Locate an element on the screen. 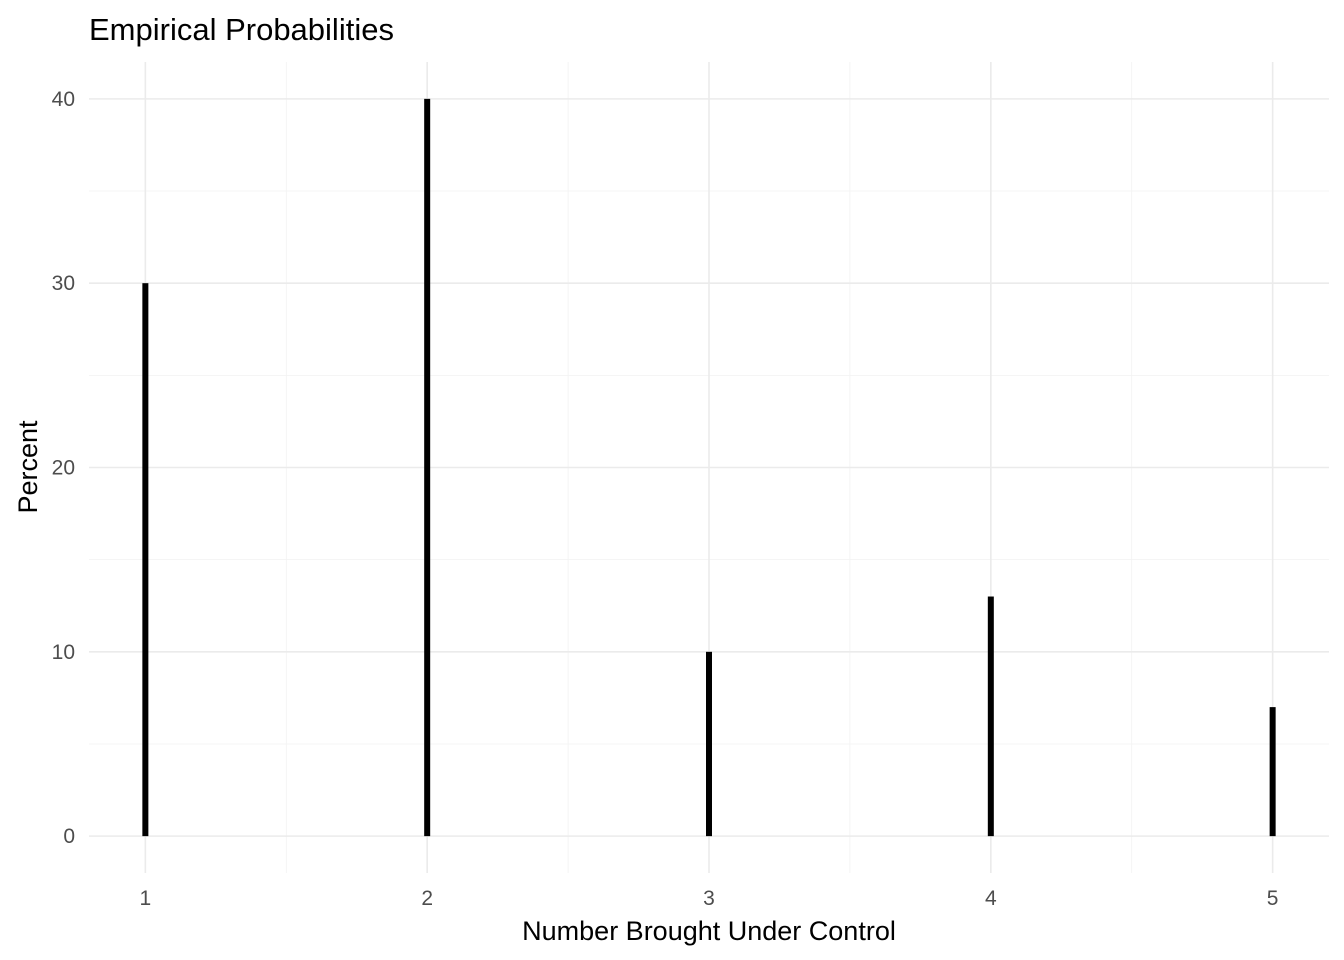  y-tick-label: 0 is located at coordinates (69, 836).